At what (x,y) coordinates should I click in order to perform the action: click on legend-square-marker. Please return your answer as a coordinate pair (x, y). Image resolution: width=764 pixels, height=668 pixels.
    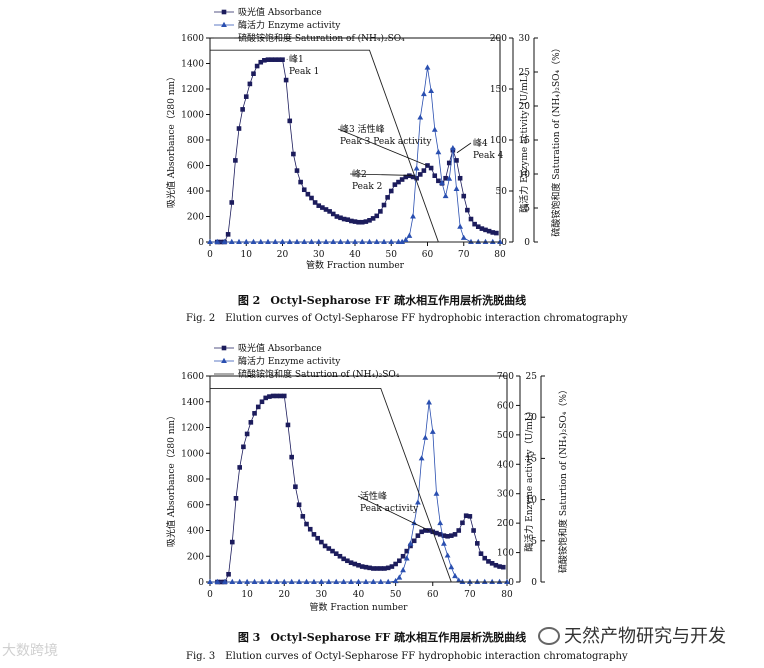
    Looking at the image, I should click on (224, 348).